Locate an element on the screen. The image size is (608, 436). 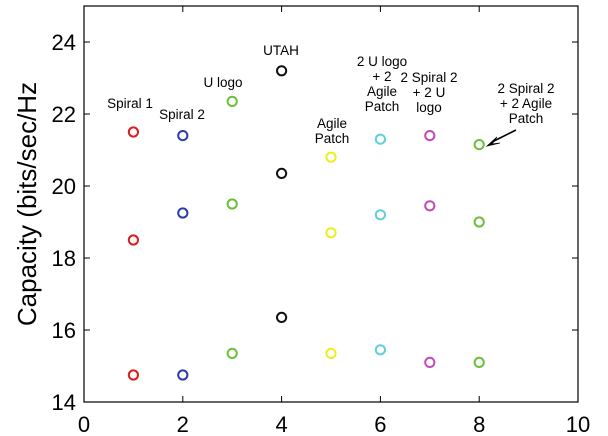
annotation-label: UTAH is located at coordinates (281, 50).